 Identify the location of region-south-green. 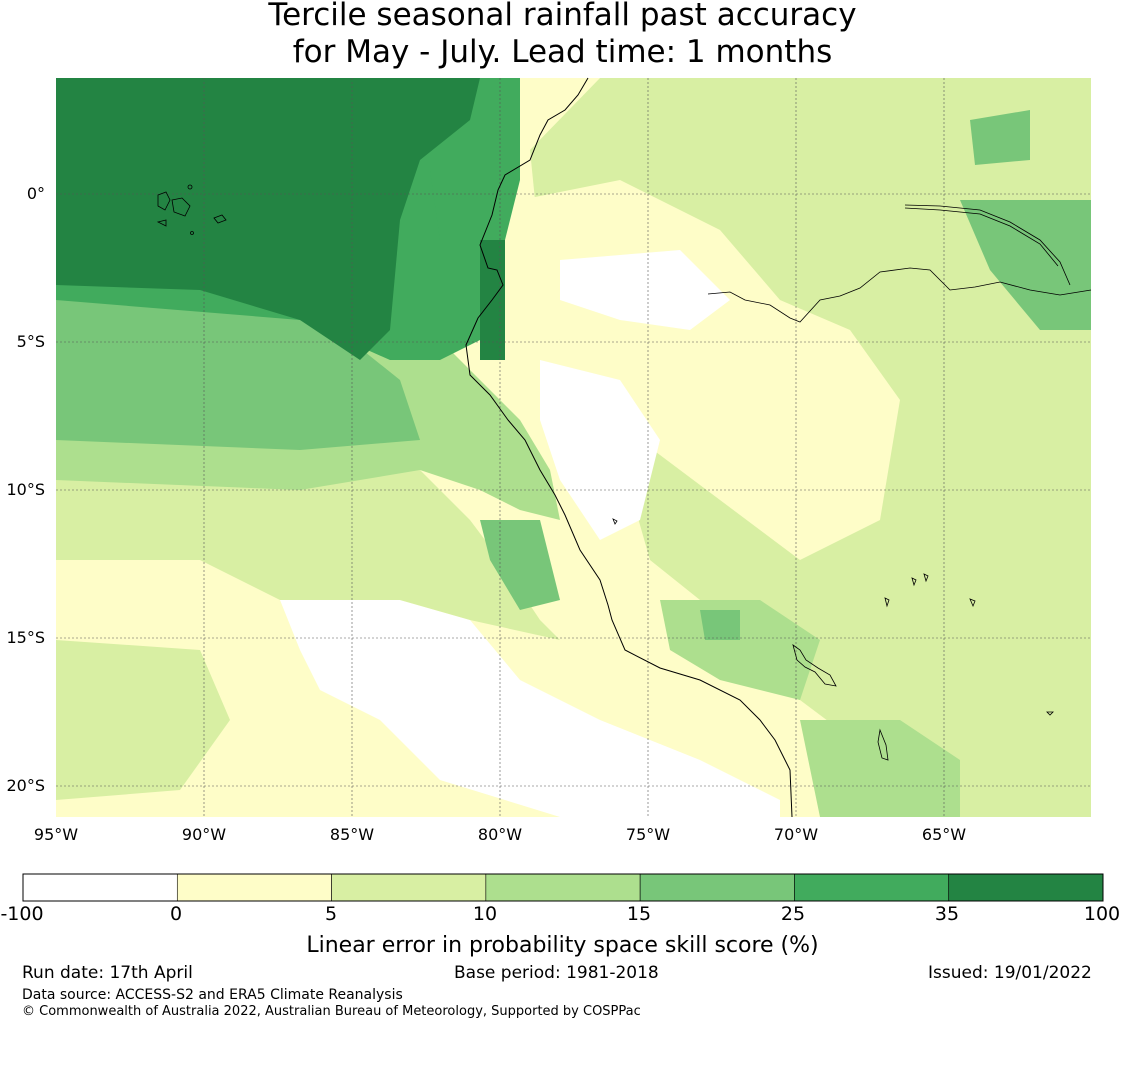
(880, 768).